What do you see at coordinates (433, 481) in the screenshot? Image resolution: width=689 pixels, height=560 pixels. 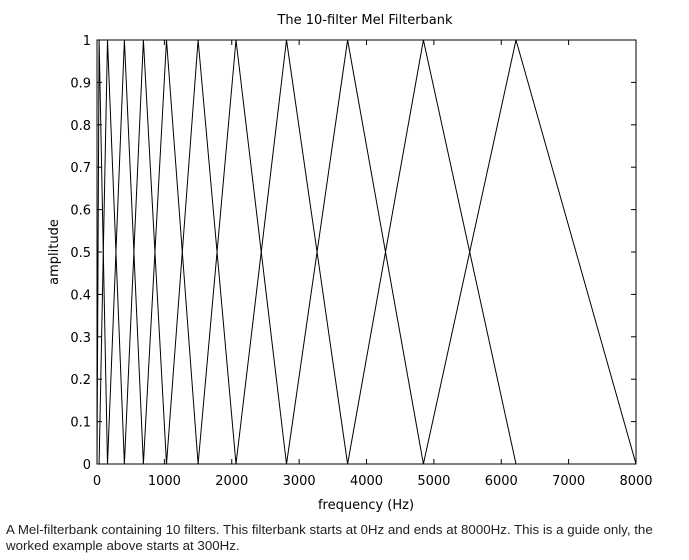 I see `x-tick-label: 5000` at bounding box center [433, 481].